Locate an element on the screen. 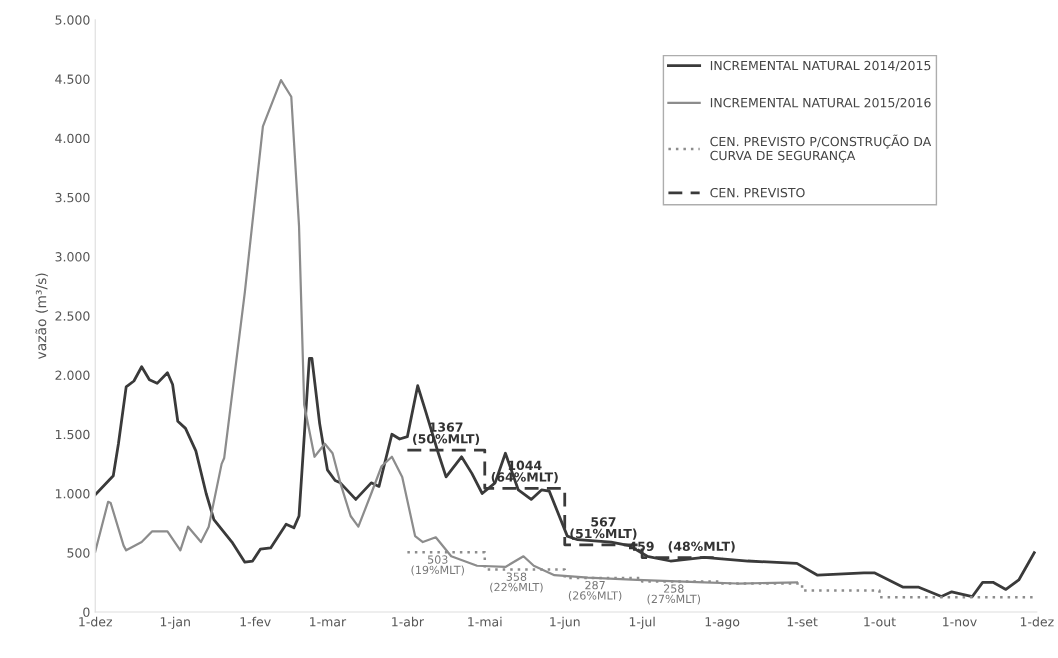  y-axis-title: vazão (m³/s) is located at coordinates (41, 316).